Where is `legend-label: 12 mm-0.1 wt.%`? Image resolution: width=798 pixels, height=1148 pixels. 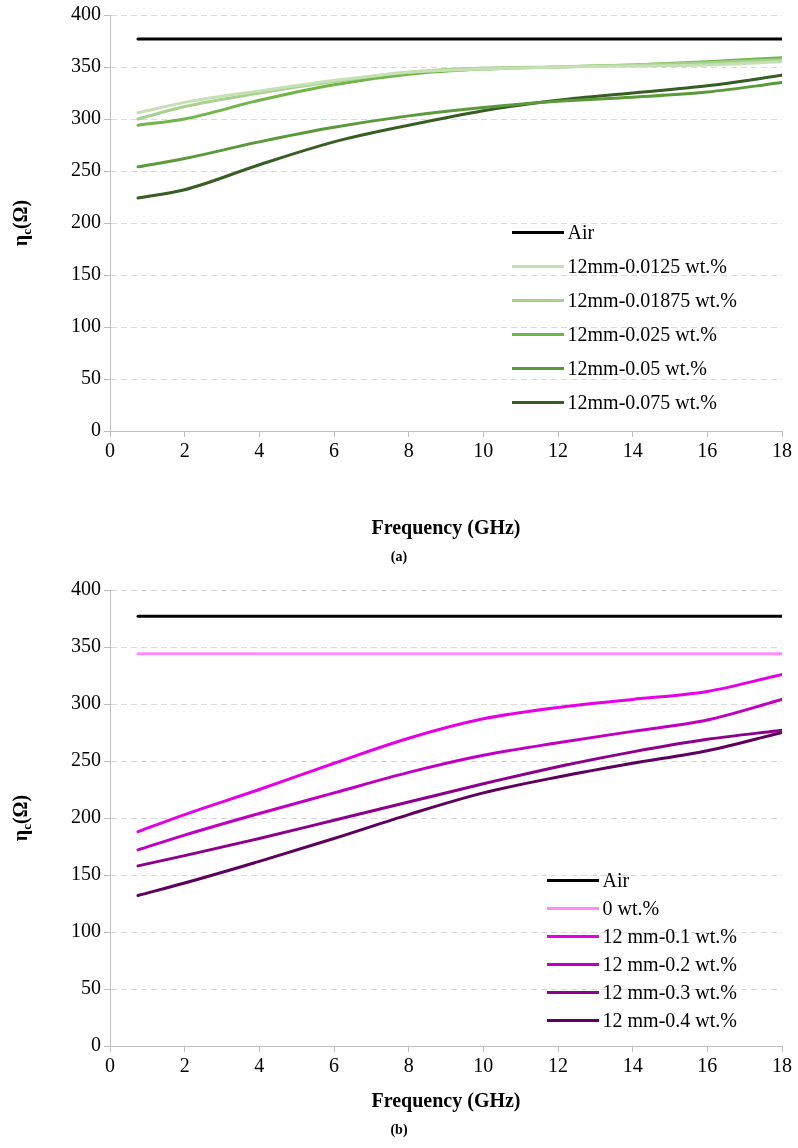 legend-label: 12 mm-0.1 wt.% is located at coordinates (669, 936).